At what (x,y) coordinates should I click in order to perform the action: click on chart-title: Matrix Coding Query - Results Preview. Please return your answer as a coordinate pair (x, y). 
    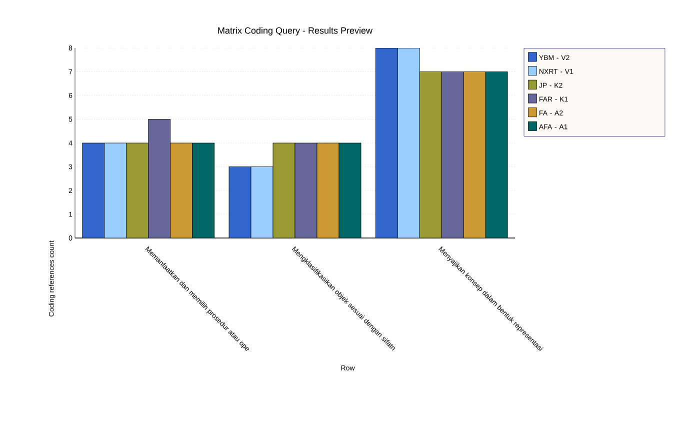
    Looking at the image, I should click on (295, 31).